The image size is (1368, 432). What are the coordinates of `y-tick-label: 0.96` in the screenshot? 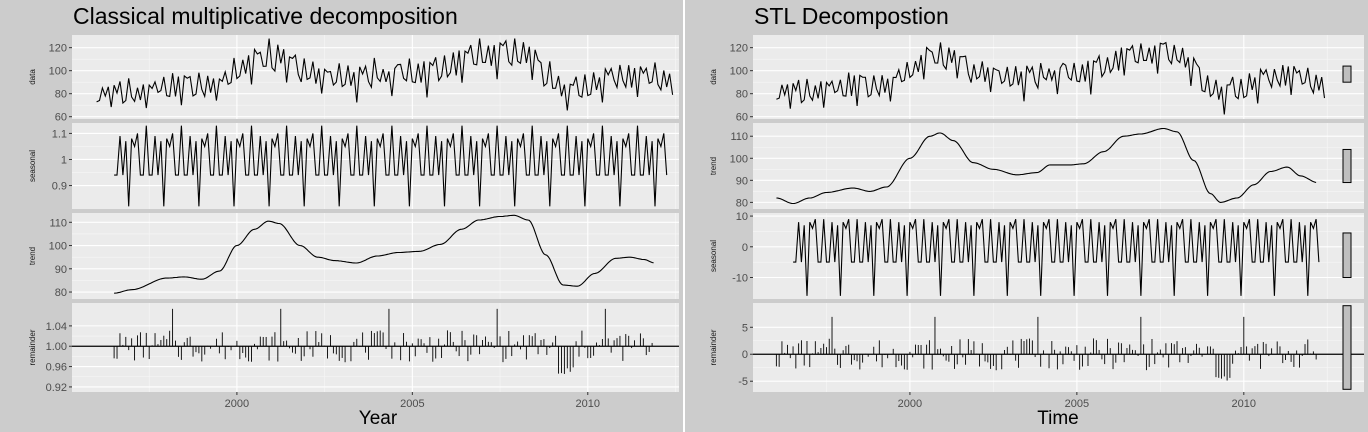 It's located at (56, 368).